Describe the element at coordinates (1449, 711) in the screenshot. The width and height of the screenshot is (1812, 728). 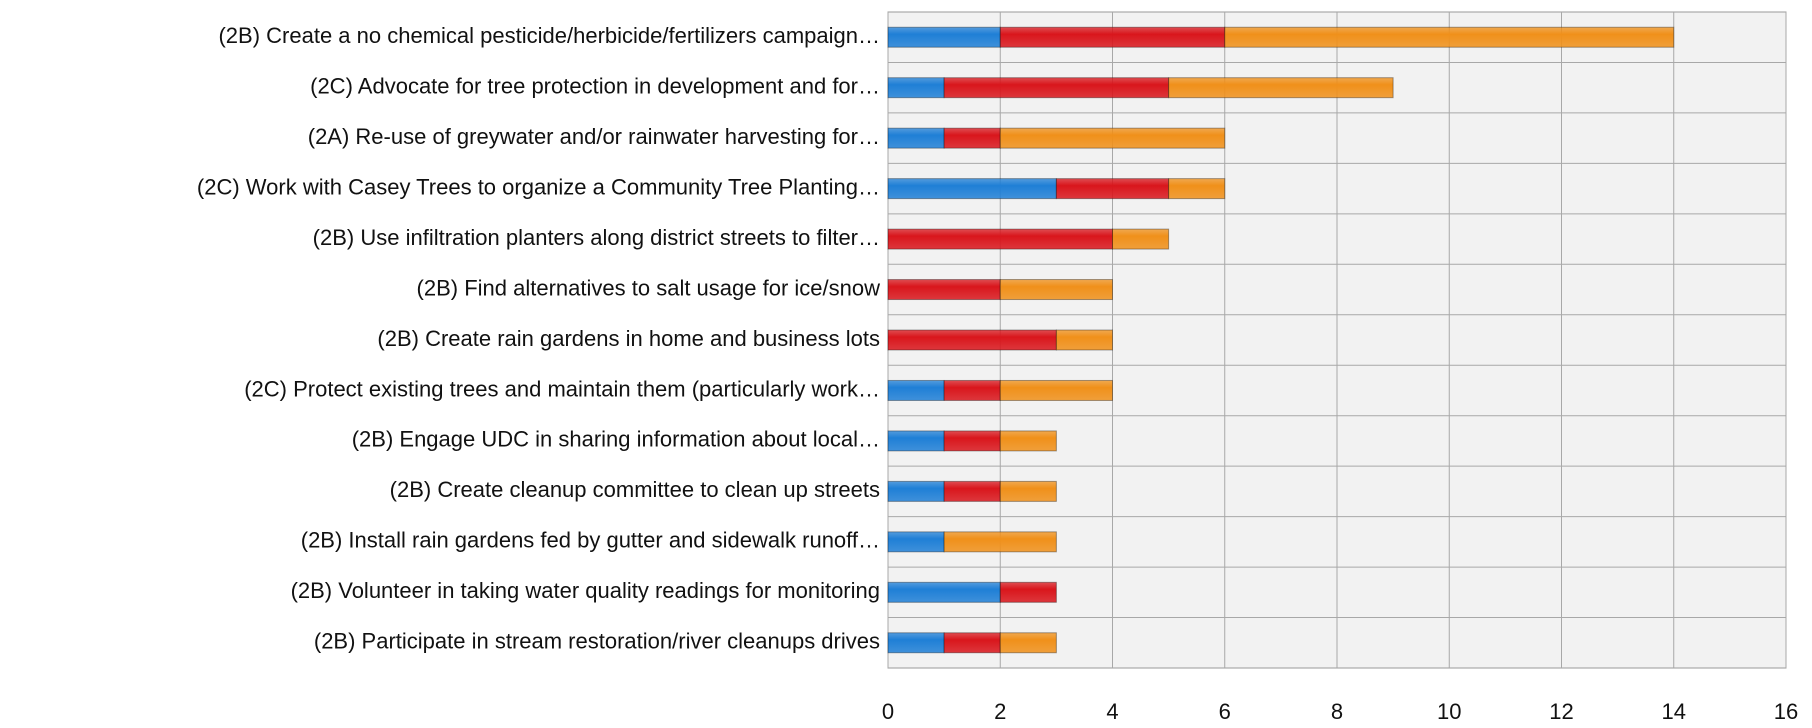
I see `x-tick-label: 10` at that location.